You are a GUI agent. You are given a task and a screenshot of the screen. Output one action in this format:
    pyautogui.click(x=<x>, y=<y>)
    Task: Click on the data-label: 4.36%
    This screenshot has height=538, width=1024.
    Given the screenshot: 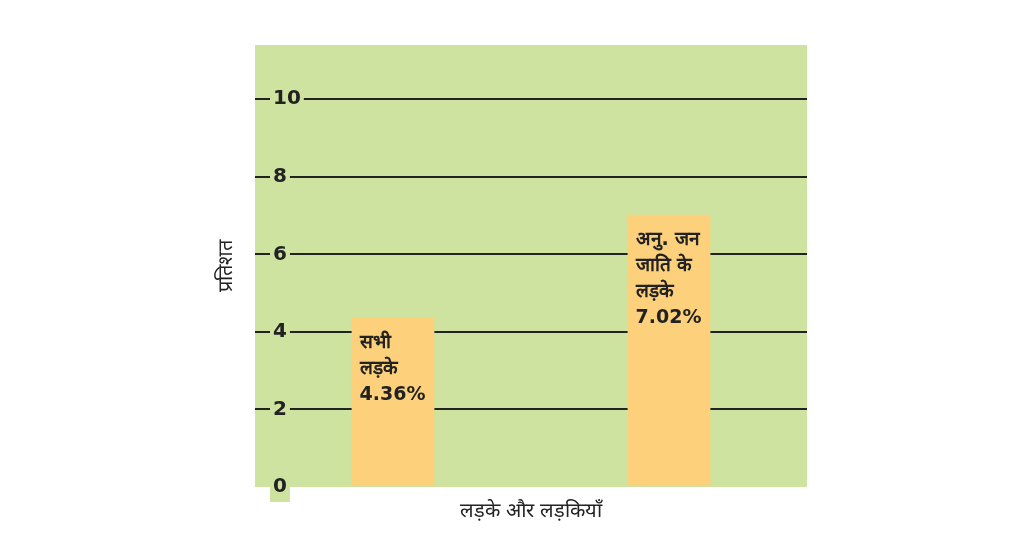 What is the action you would take?
    pyautogui.click(x=392, y=392)
    